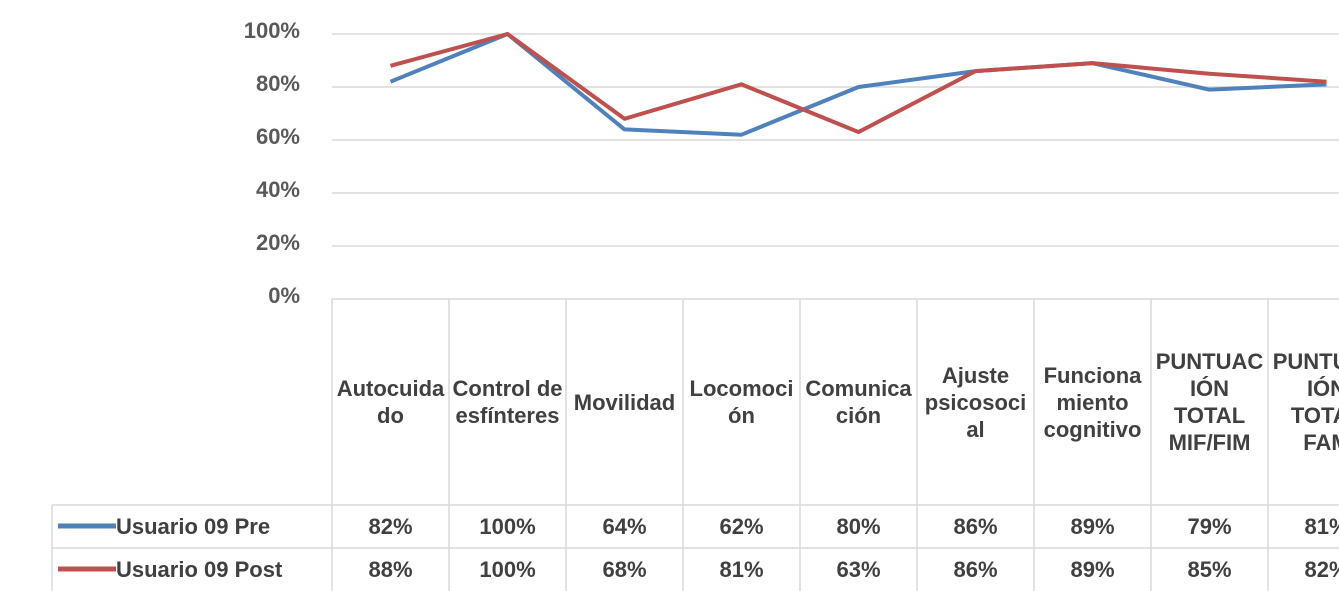 This screenshot has width=1339, height=591. Describe the element at coordinates (193, 526) in the screenshot. I see `legend-label: Usuario 09 Pre` at that location.